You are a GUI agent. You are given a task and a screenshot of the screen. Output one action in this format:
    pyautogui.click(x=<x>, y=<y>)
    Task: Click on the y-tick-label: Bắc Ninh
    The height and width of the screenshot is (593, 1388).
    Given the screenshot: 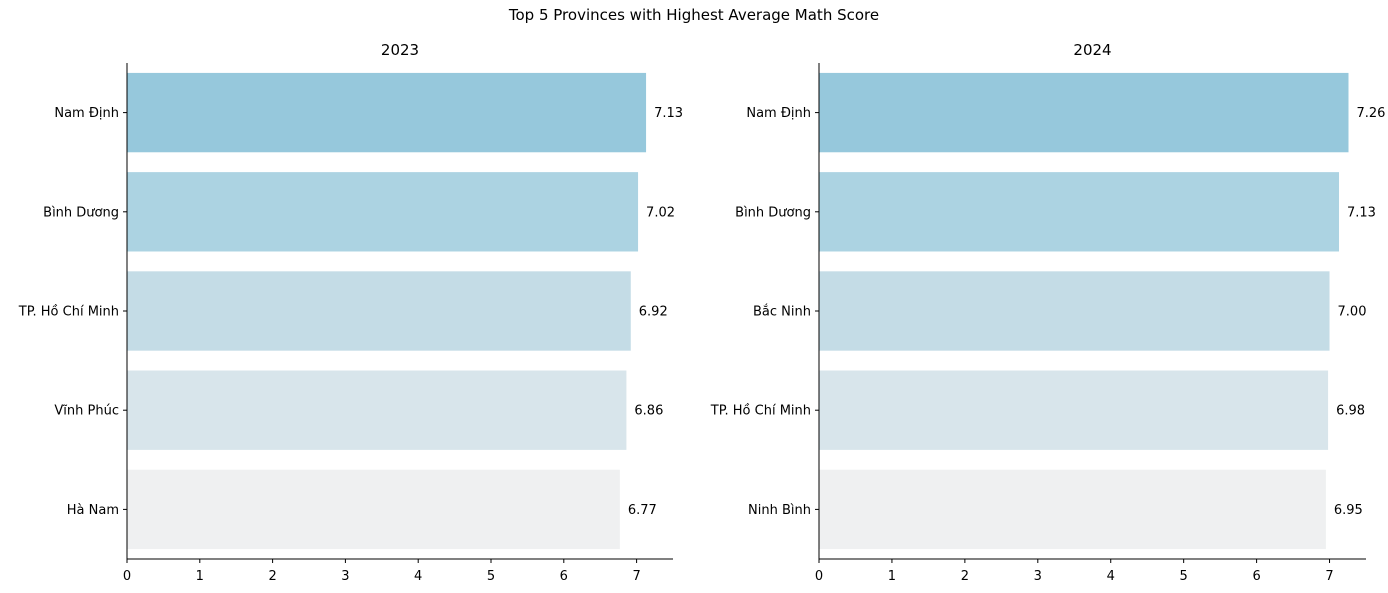 What is the action you would take?
    pyautogui.click(x=782, y=312)
    